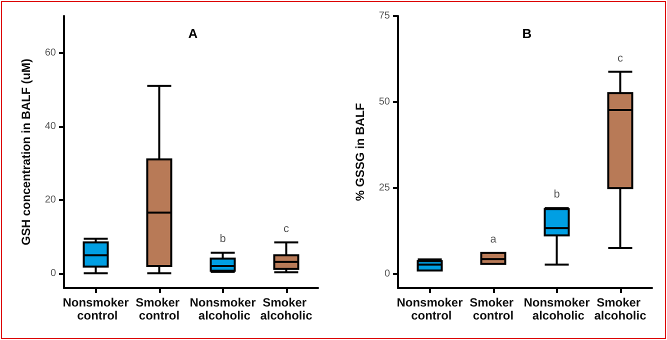  I want to click on annotation: a, so click(493, 239).